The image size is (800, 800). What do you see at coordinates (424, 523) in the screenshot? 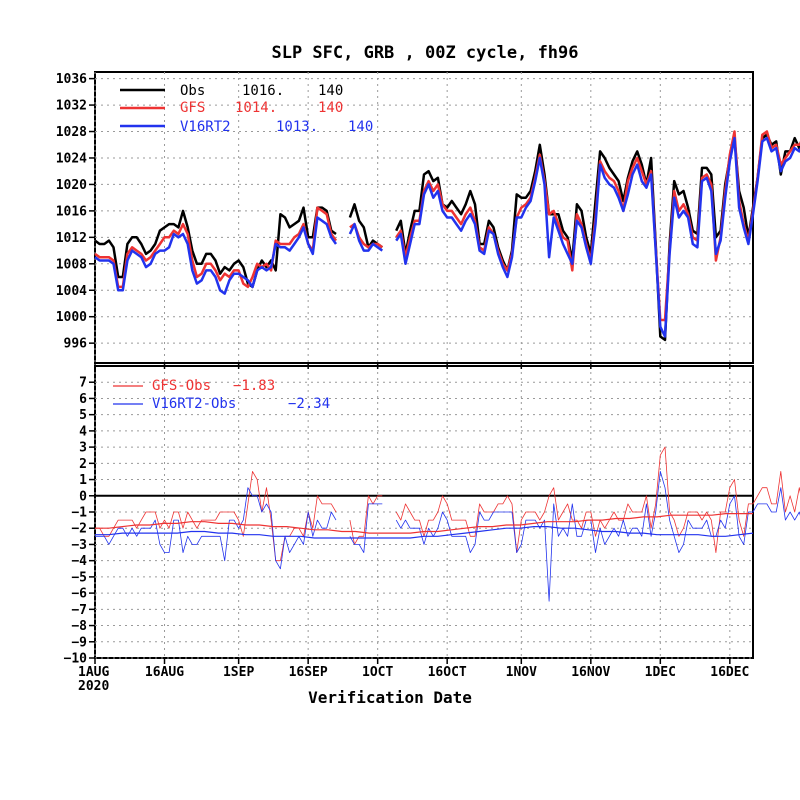
I see `gfs-obs-mean-line` at bounding box center [424, 523].